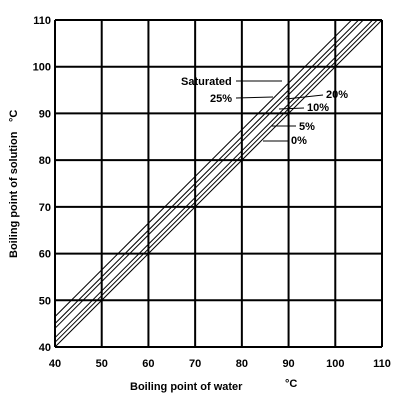  What do you see at coordinates (148, 364) in the screenshot?
I see `x-tick-label: 60` at bounding box center [148, 364].